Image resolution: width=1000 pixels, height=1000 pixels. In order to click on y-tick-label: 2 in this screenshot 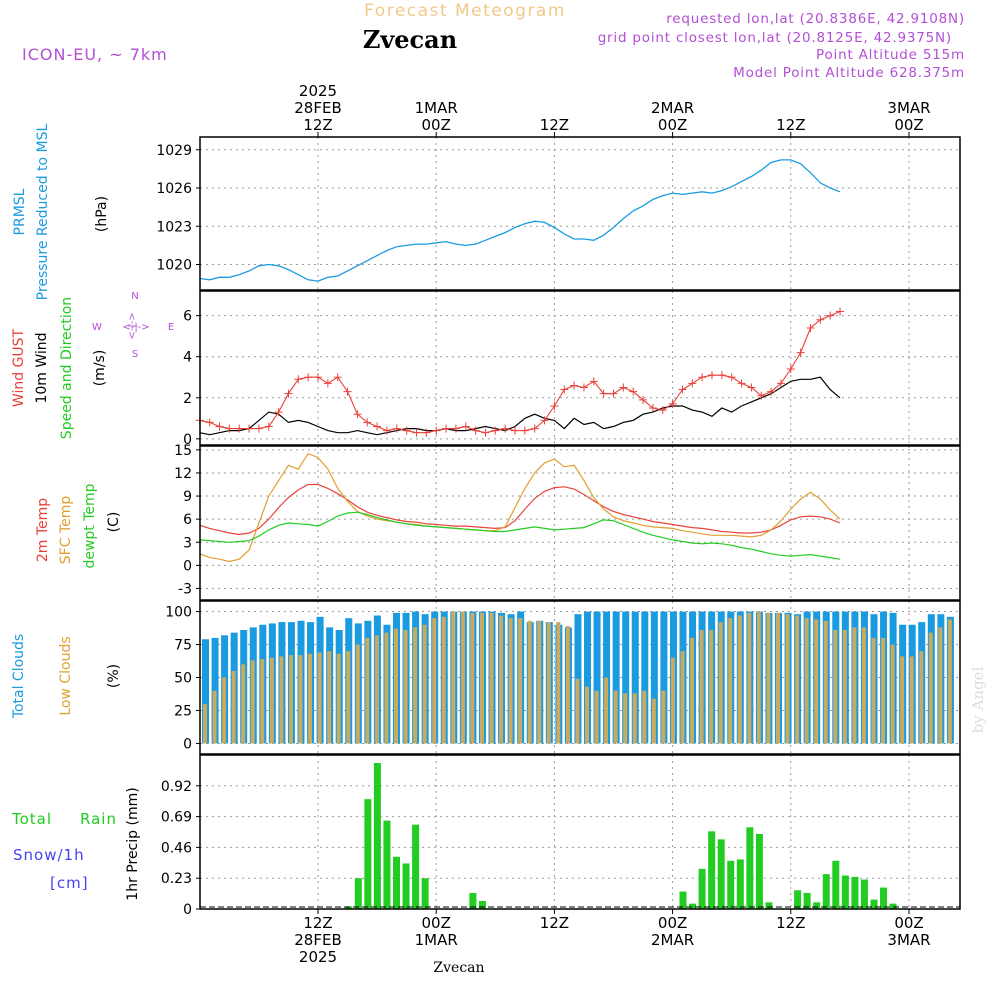, I will do `click(187, 399)`.